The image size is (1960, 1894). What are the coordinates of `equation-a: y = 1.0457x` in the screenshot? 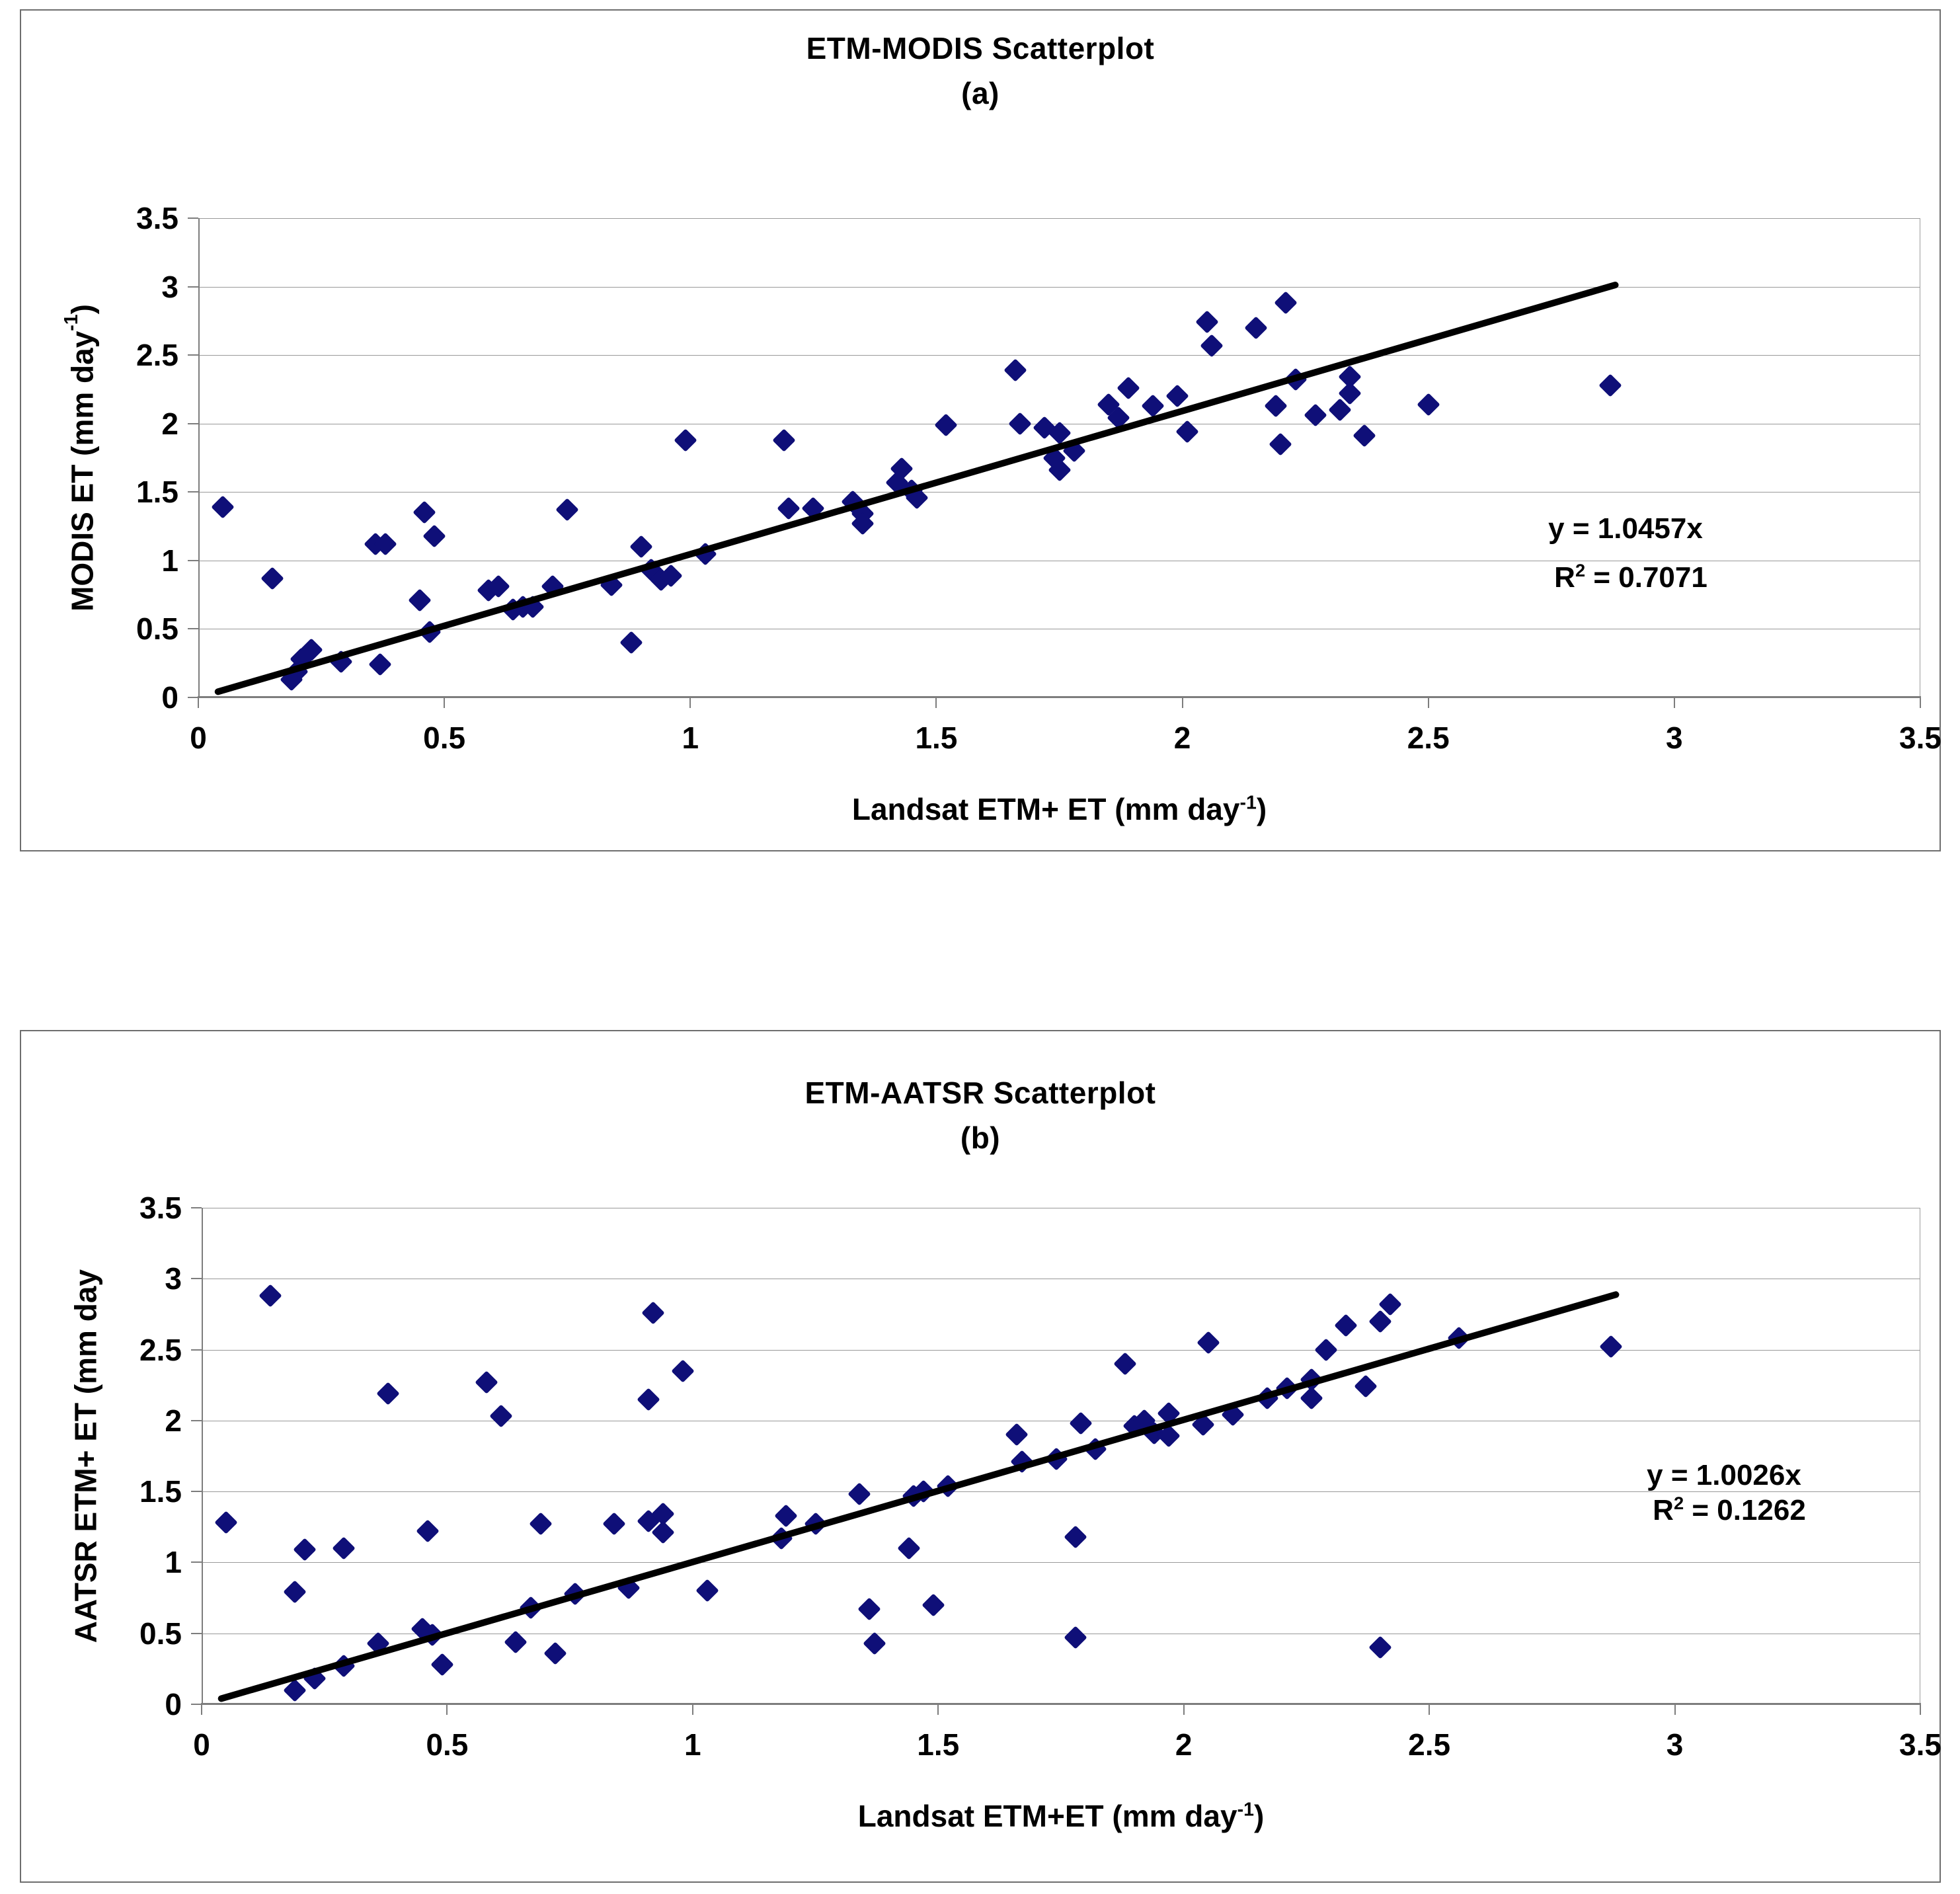 It's located at (1625, 528).